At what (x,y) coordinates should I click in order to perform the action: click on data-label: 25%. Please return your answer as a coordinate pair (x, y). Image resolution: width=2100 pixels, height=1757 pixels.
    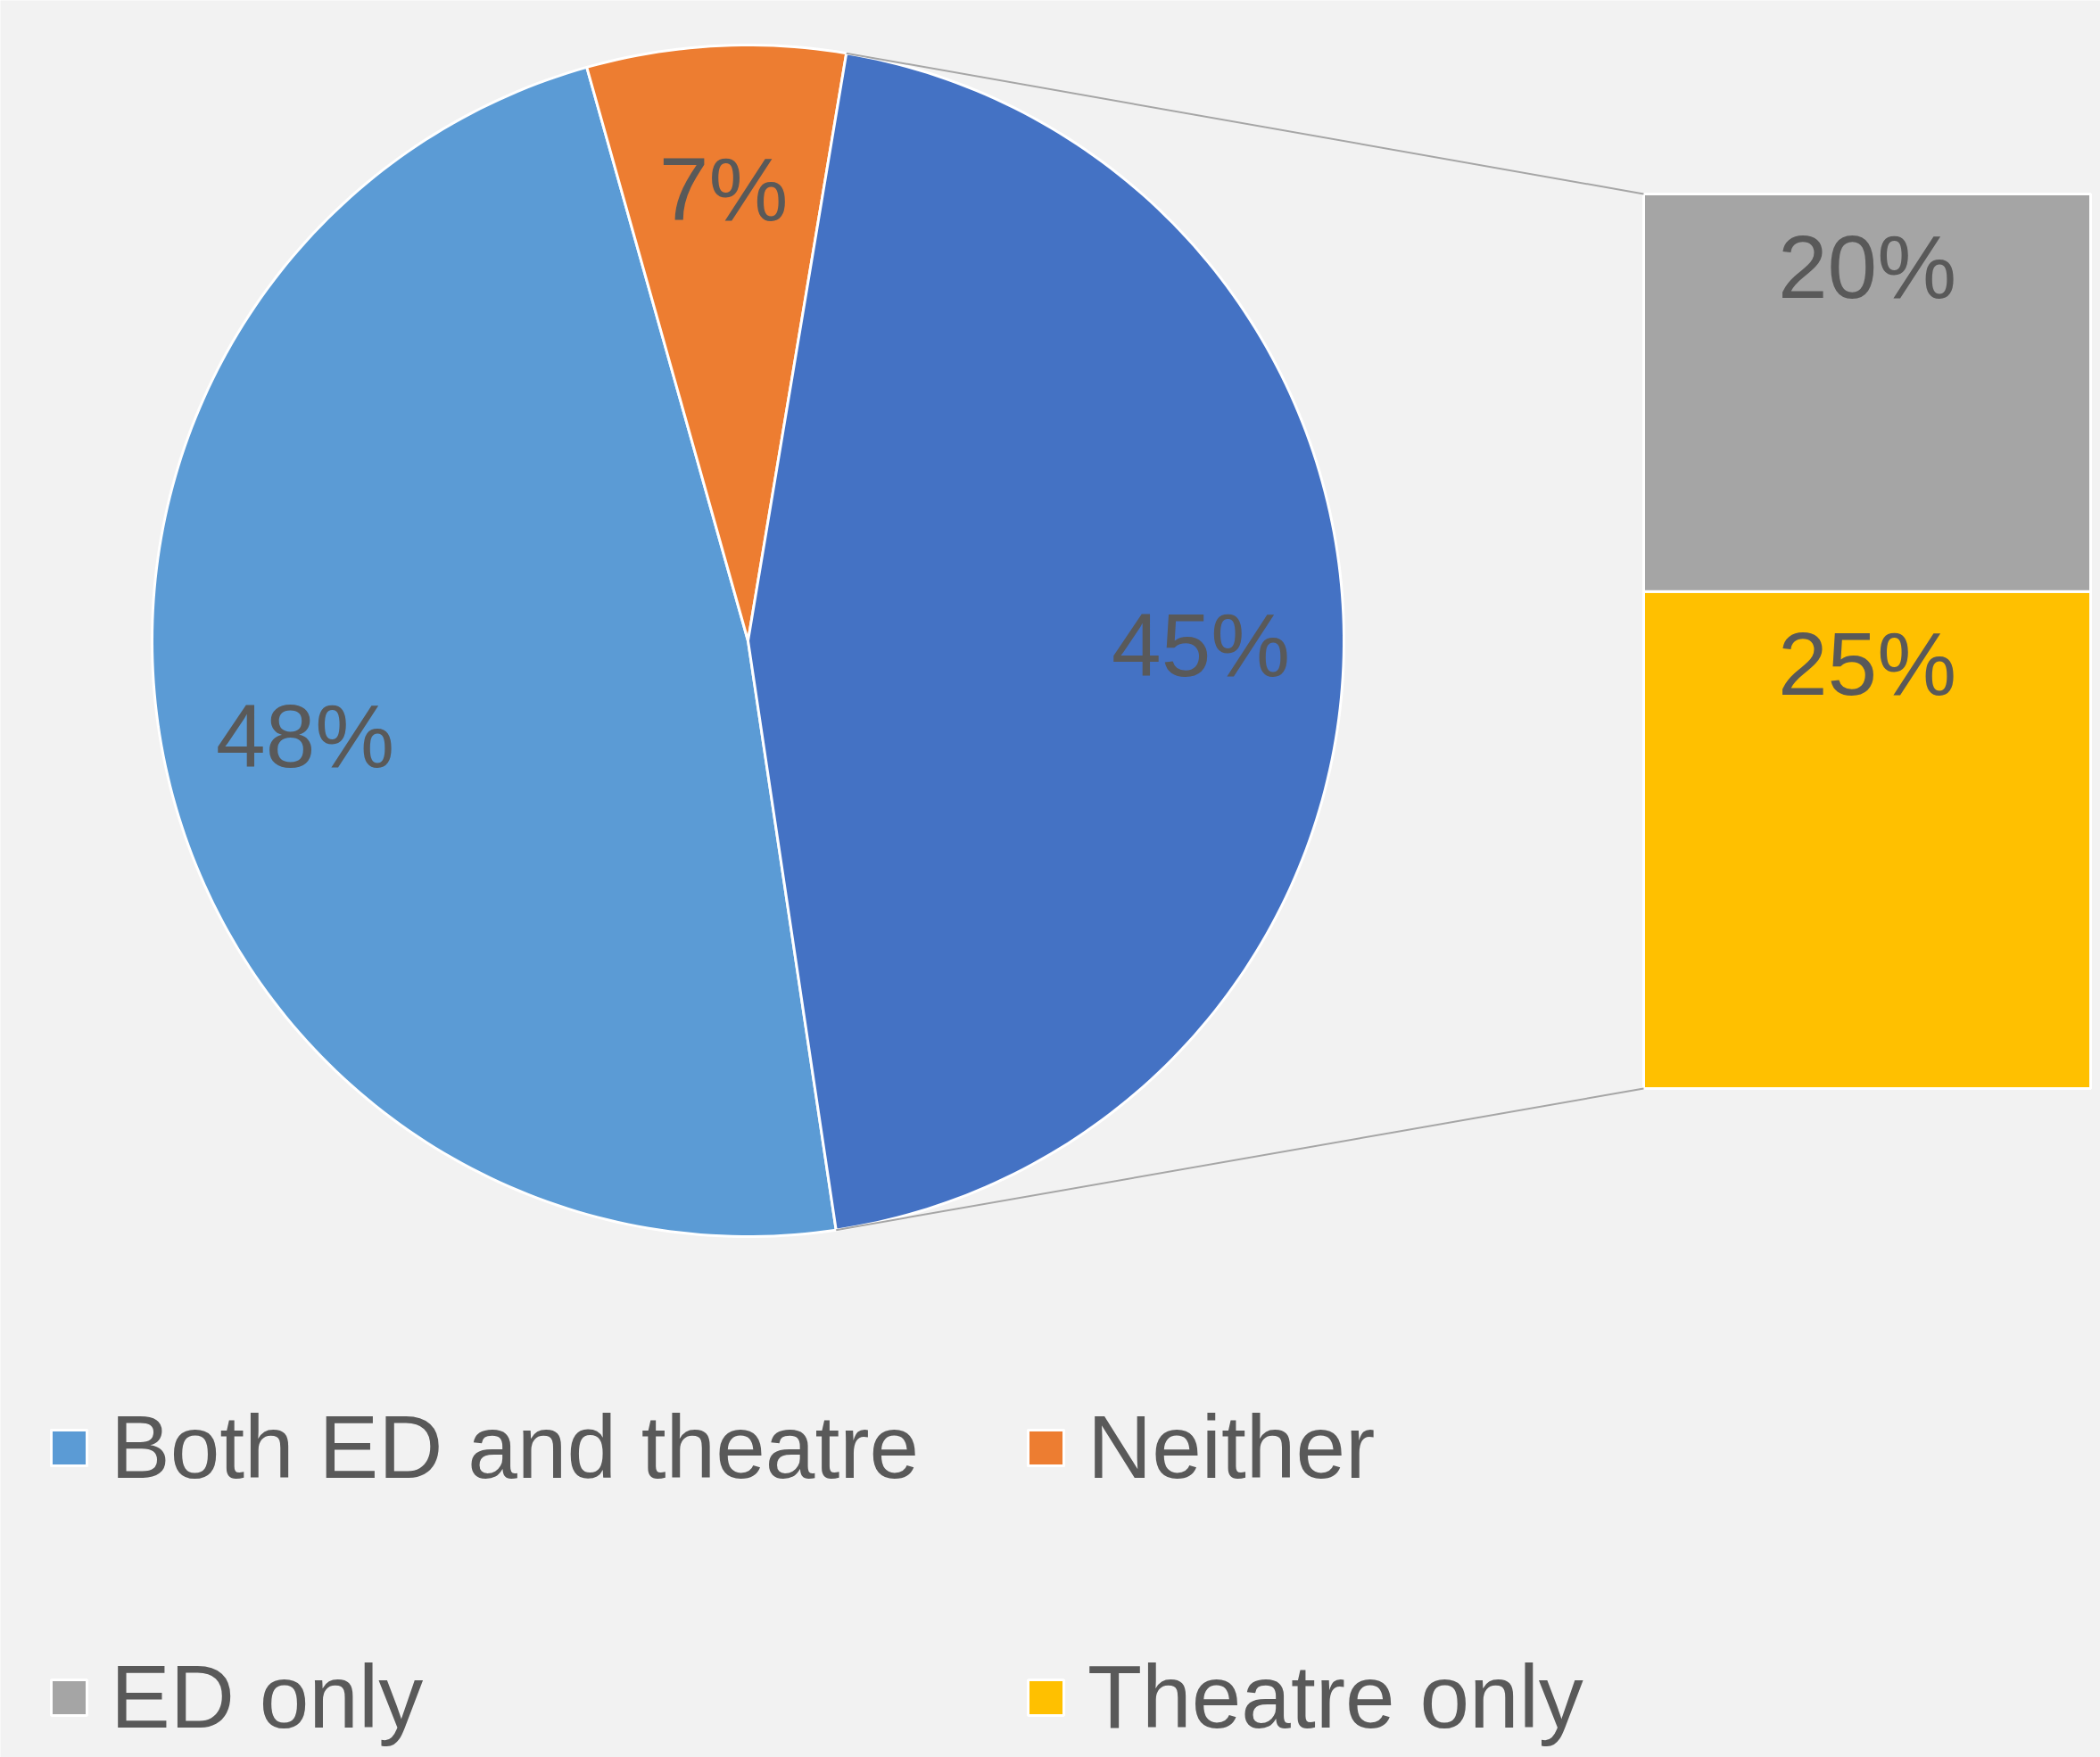
    Looking at the image, I should click on (1867, 664).